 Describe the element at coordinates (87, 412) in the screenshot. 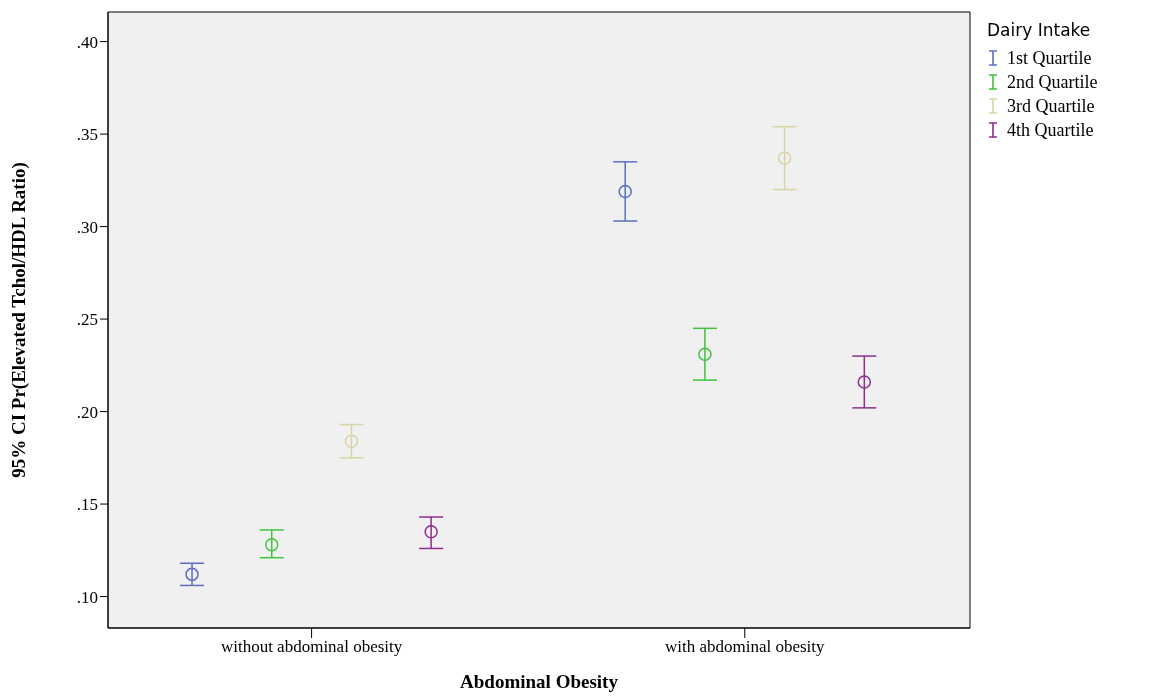

I see `y-tick-label: .20` at that location.